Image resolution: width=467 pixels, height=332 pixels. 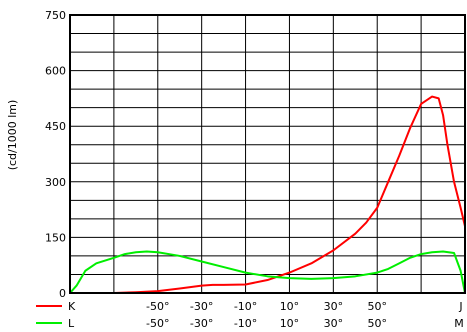 What do you see at coordinates (245, 306) in the screenshot?
I see `x-tick-label-row1: -10°` at bounding box center [245, 306].